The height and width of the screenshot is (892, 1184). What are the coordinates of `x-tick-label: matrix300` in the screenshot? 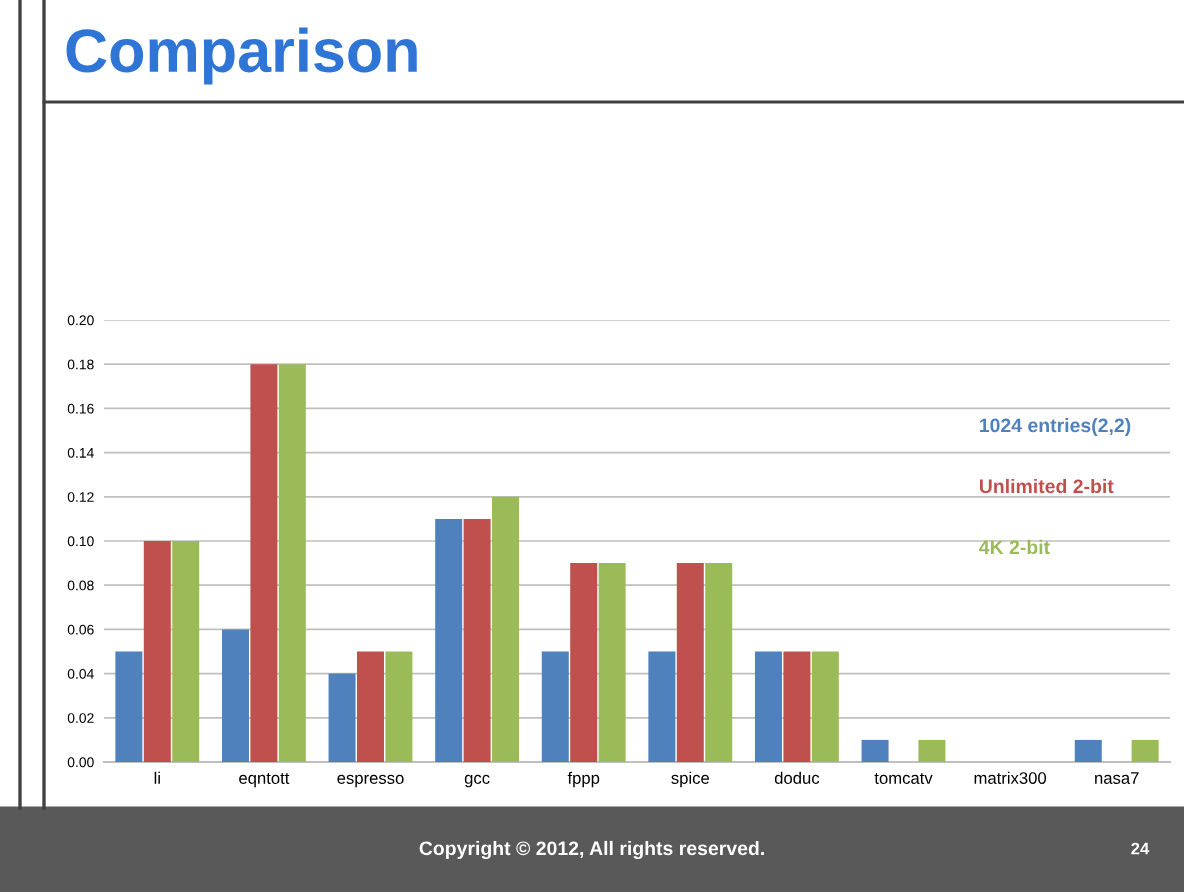 It's located at (1010, 777).